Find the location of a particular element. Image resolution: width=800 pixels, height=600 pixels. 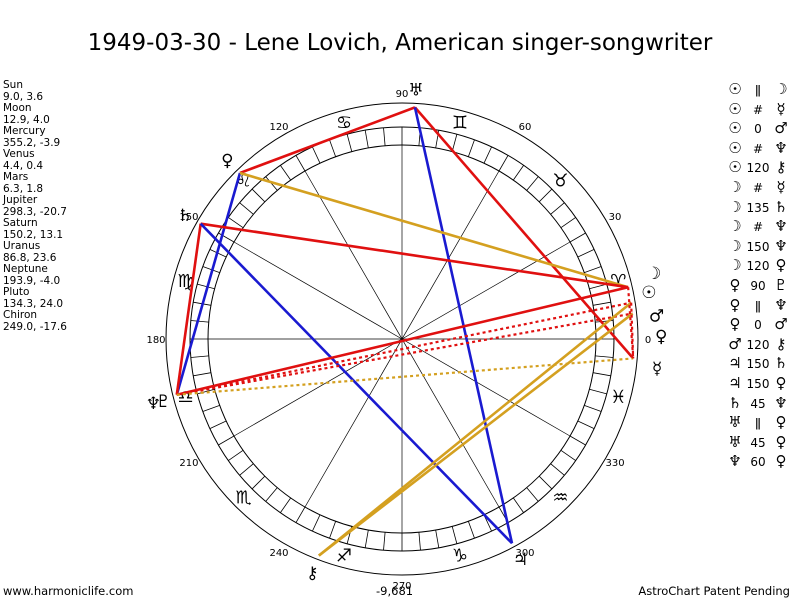

planet-values-venus: 4.4, 0.4 is located at coordinates (23, 165).